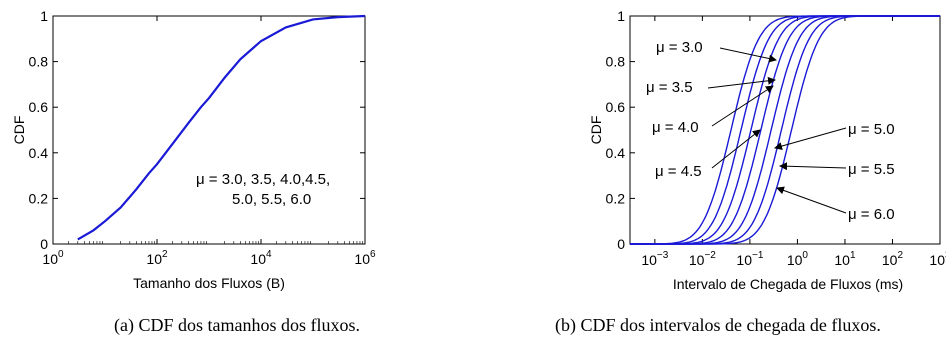 Image resolution: width=946 pixels, height=338 pixels. I want to click on series-label-b: μ = 4.0, so click(675, 127).